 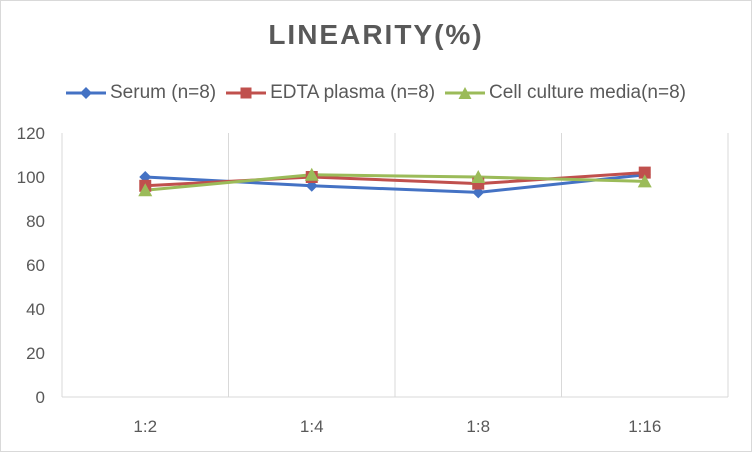 I want to click on x-tick-label: 1:4, so click(x=312, y=426).